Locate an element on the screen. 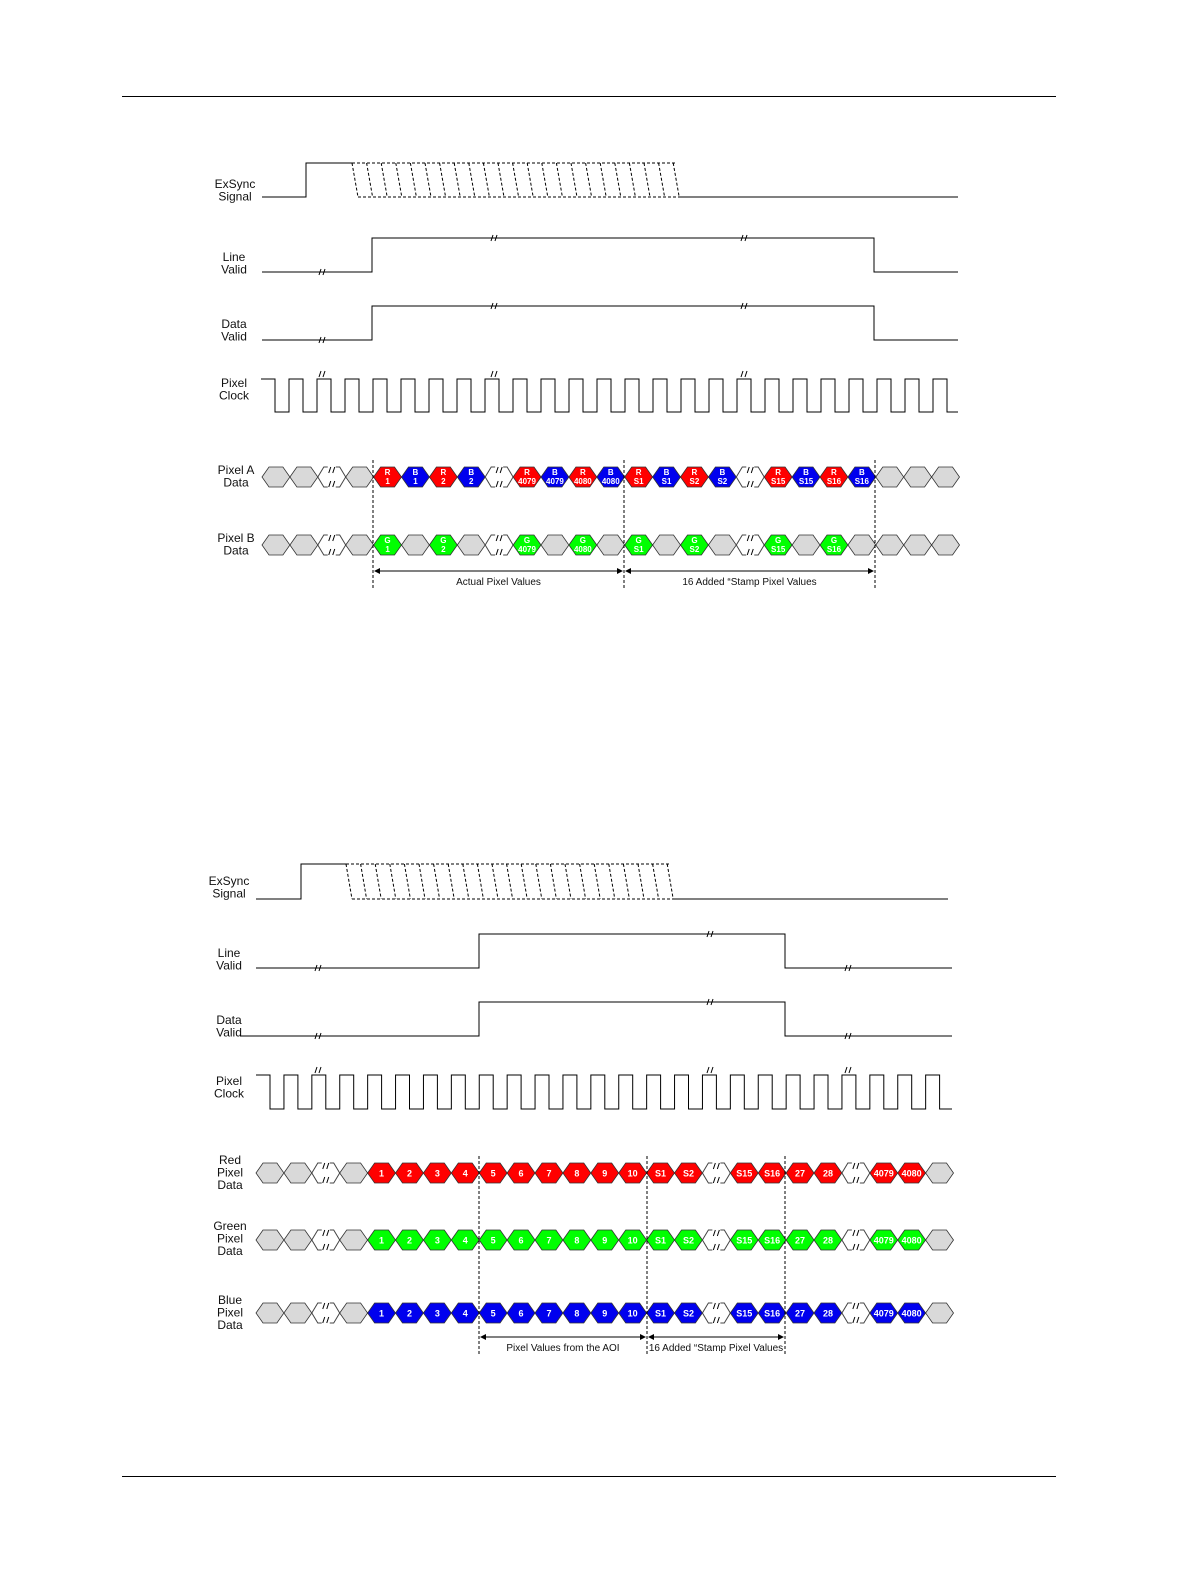 Image resolution: width=1190 pixels, height=1580 pixels. aoi-pixel-span-label: Pixel Values from the AOI is located at coordinates (562, 1348).